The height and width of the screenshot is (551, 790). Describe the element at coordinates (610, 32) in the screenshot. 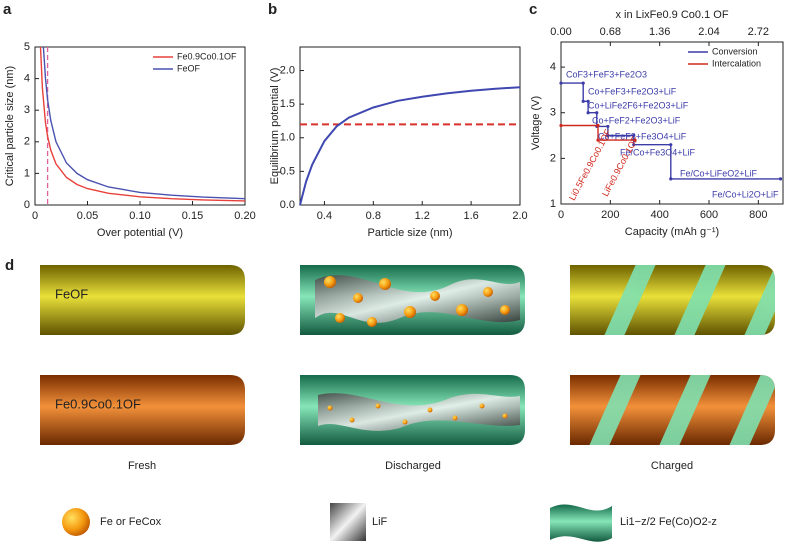

I see `x2-tick-label: 0.68` at that location.